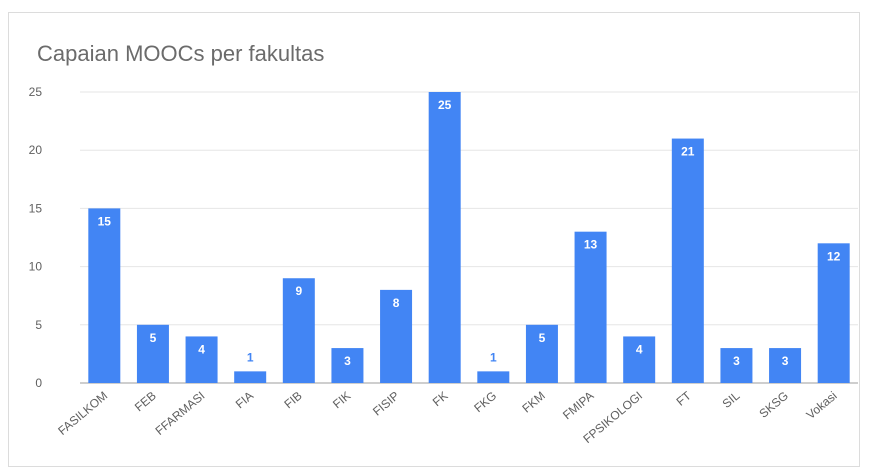 Image resolution: width=872 pixels, height=475 pixels. I want to click on y-axis-ticks: 0 5 10 15 20 25, so click(36, 237).